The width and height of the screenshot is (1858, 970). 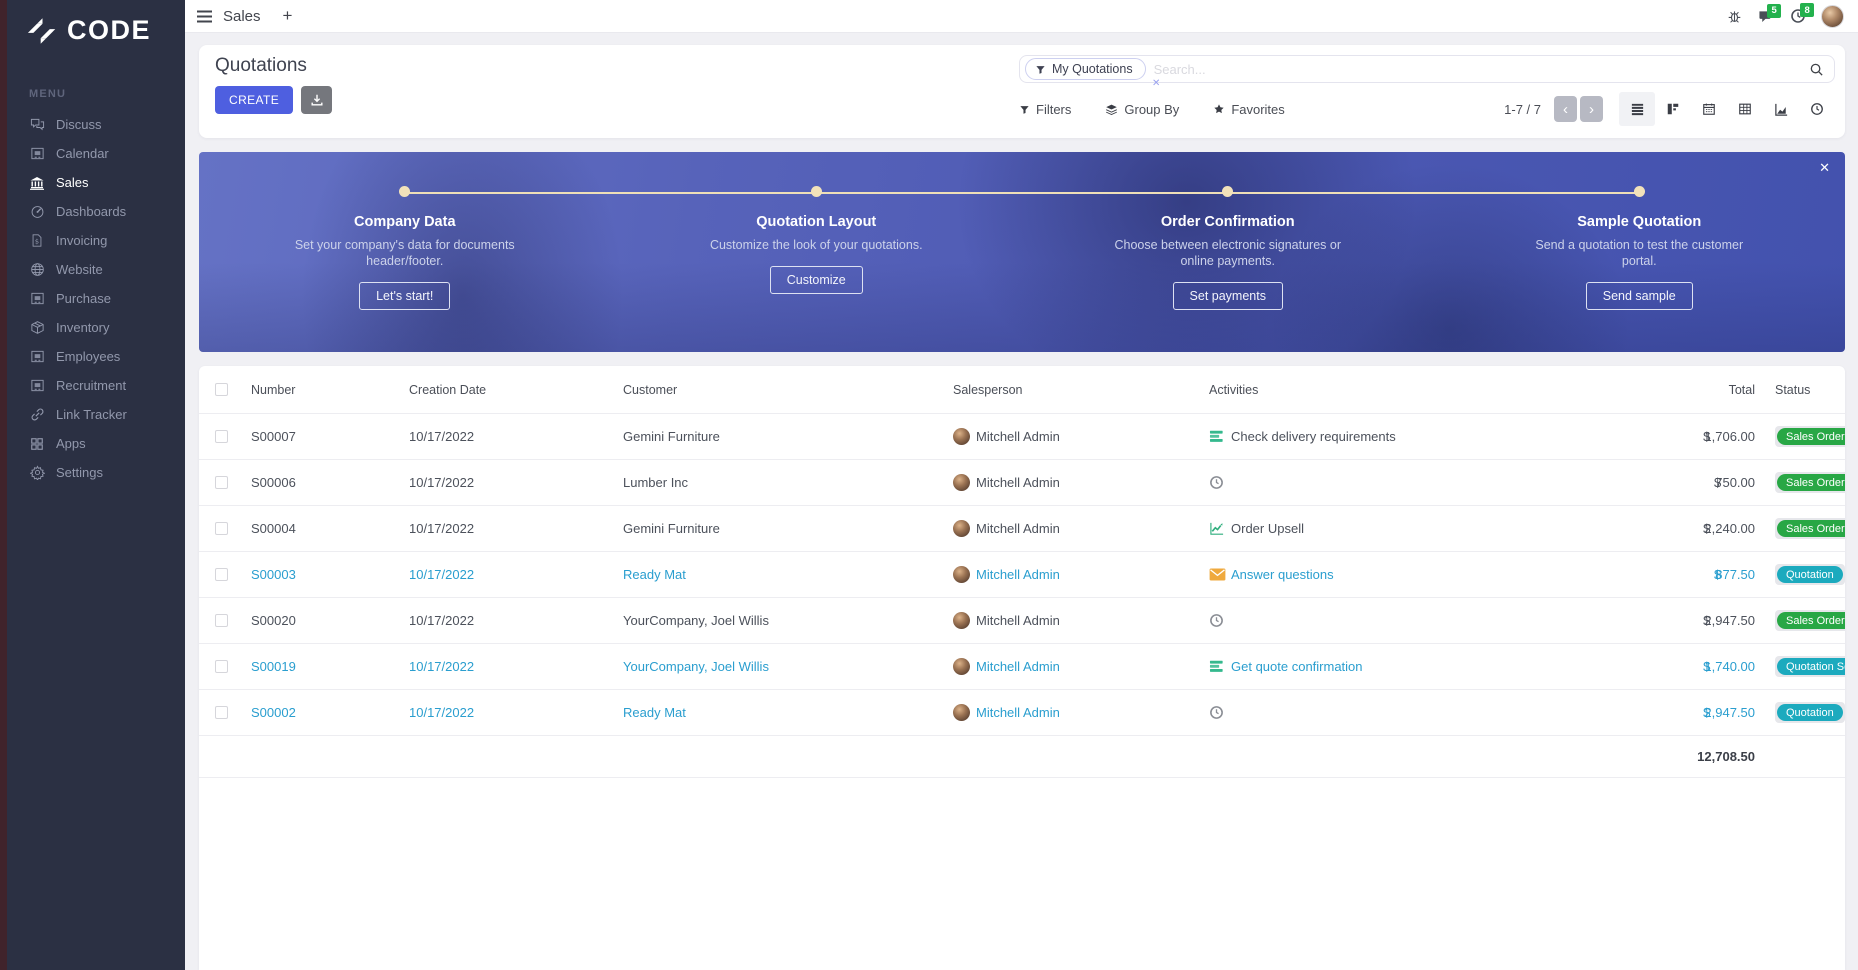 What do you see at coordinates (1741, 389) in the screenshot?
I see `column-header-total: Total` at bounding box center [1741, 389].